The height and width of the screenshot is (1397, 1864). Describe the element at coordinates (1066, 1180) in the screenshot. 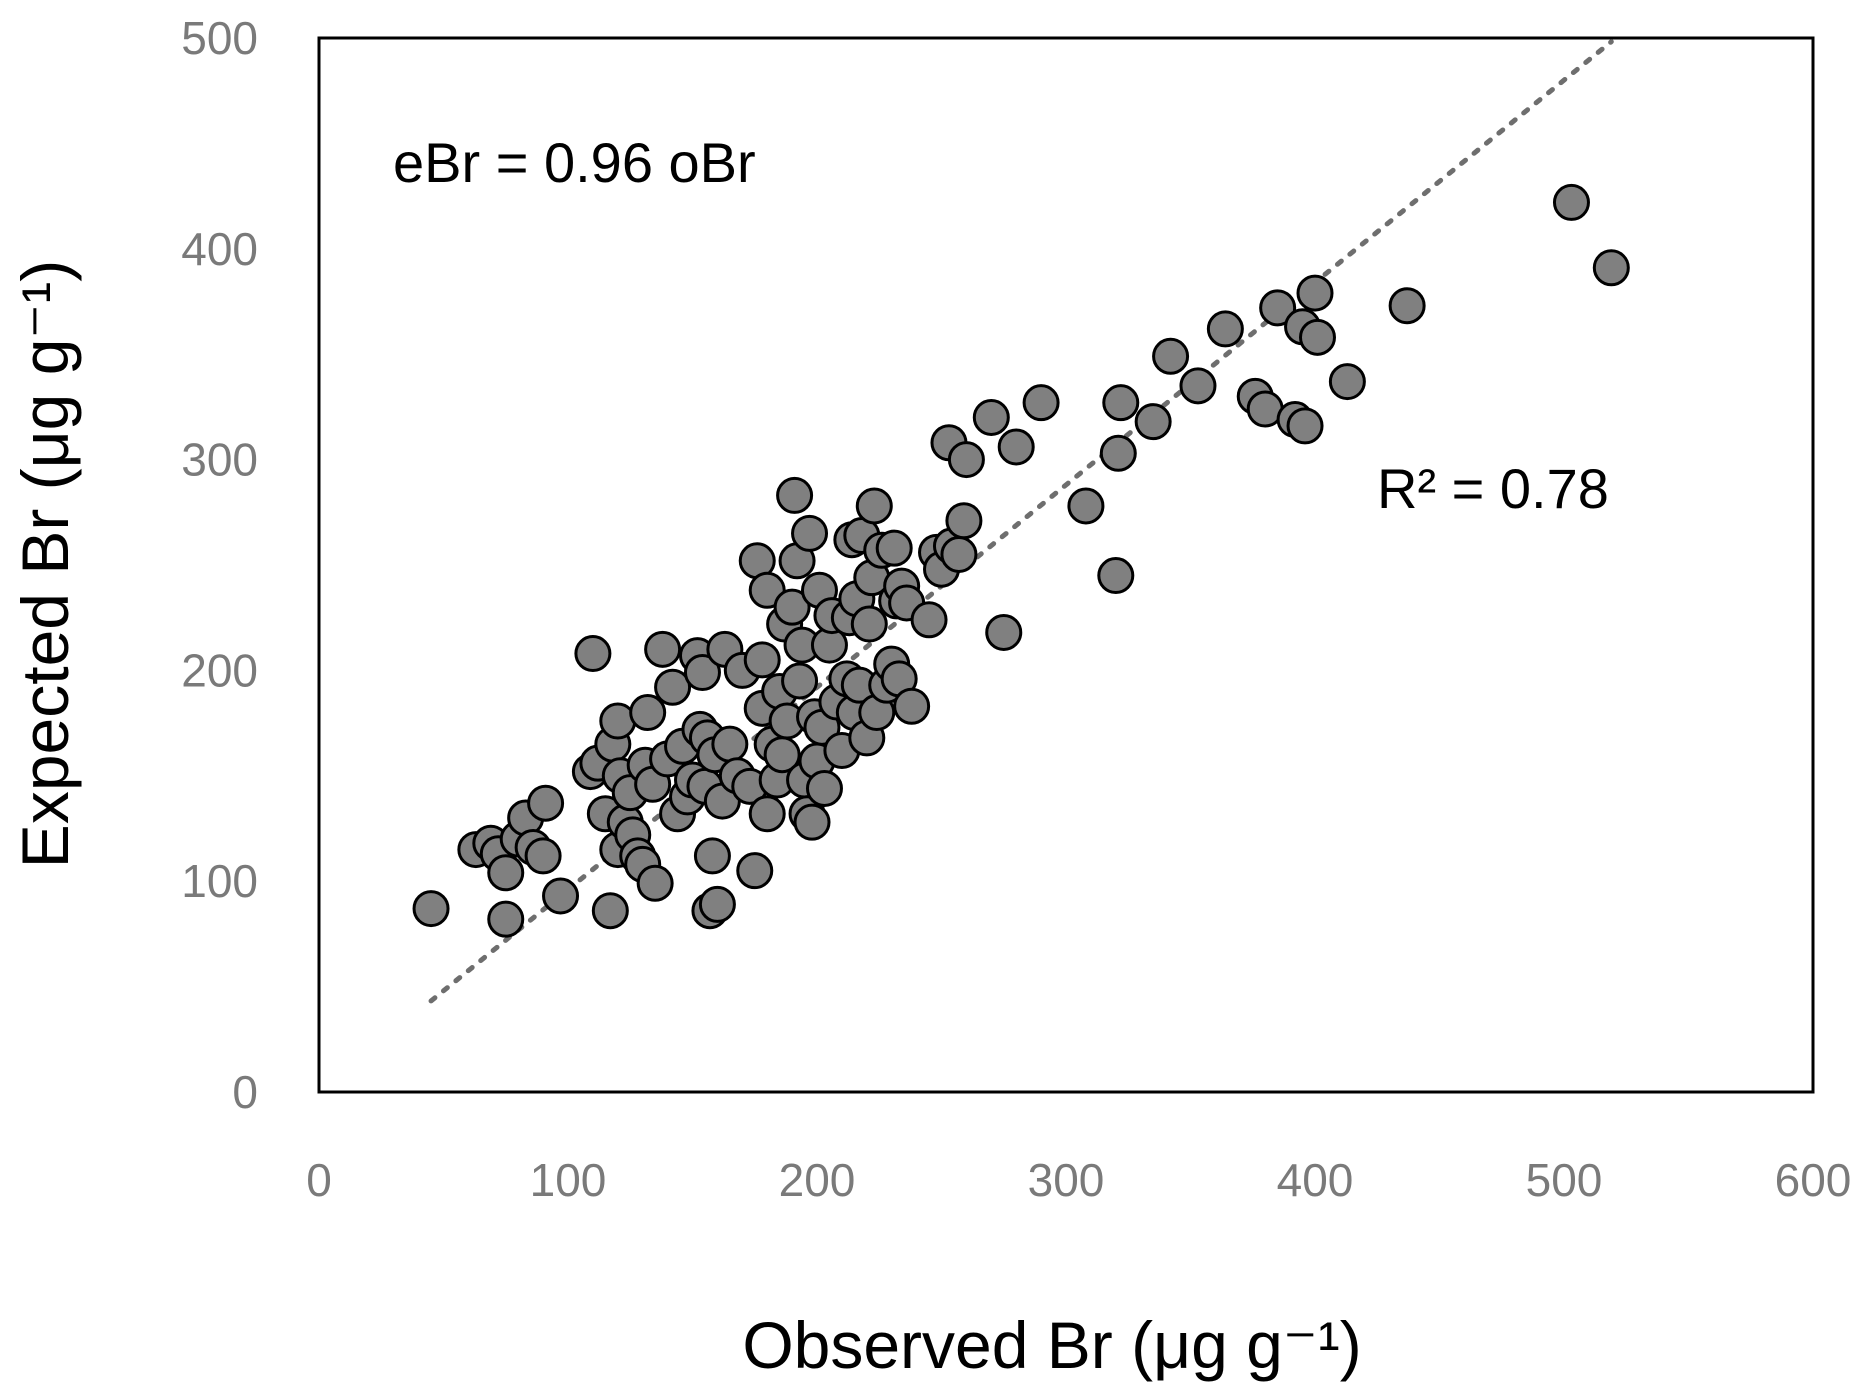

I see `x-tick-label: 300` at that location.